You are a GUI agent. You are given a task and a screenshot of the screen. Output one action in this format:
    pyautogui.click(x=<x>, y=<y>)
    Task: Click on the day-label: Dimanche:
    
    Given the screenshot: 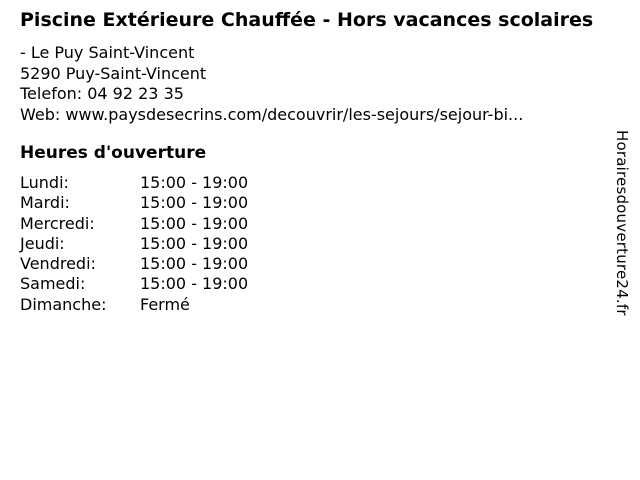 What is the action you would take?
    pyautogui.click(x=63, y=304)
    